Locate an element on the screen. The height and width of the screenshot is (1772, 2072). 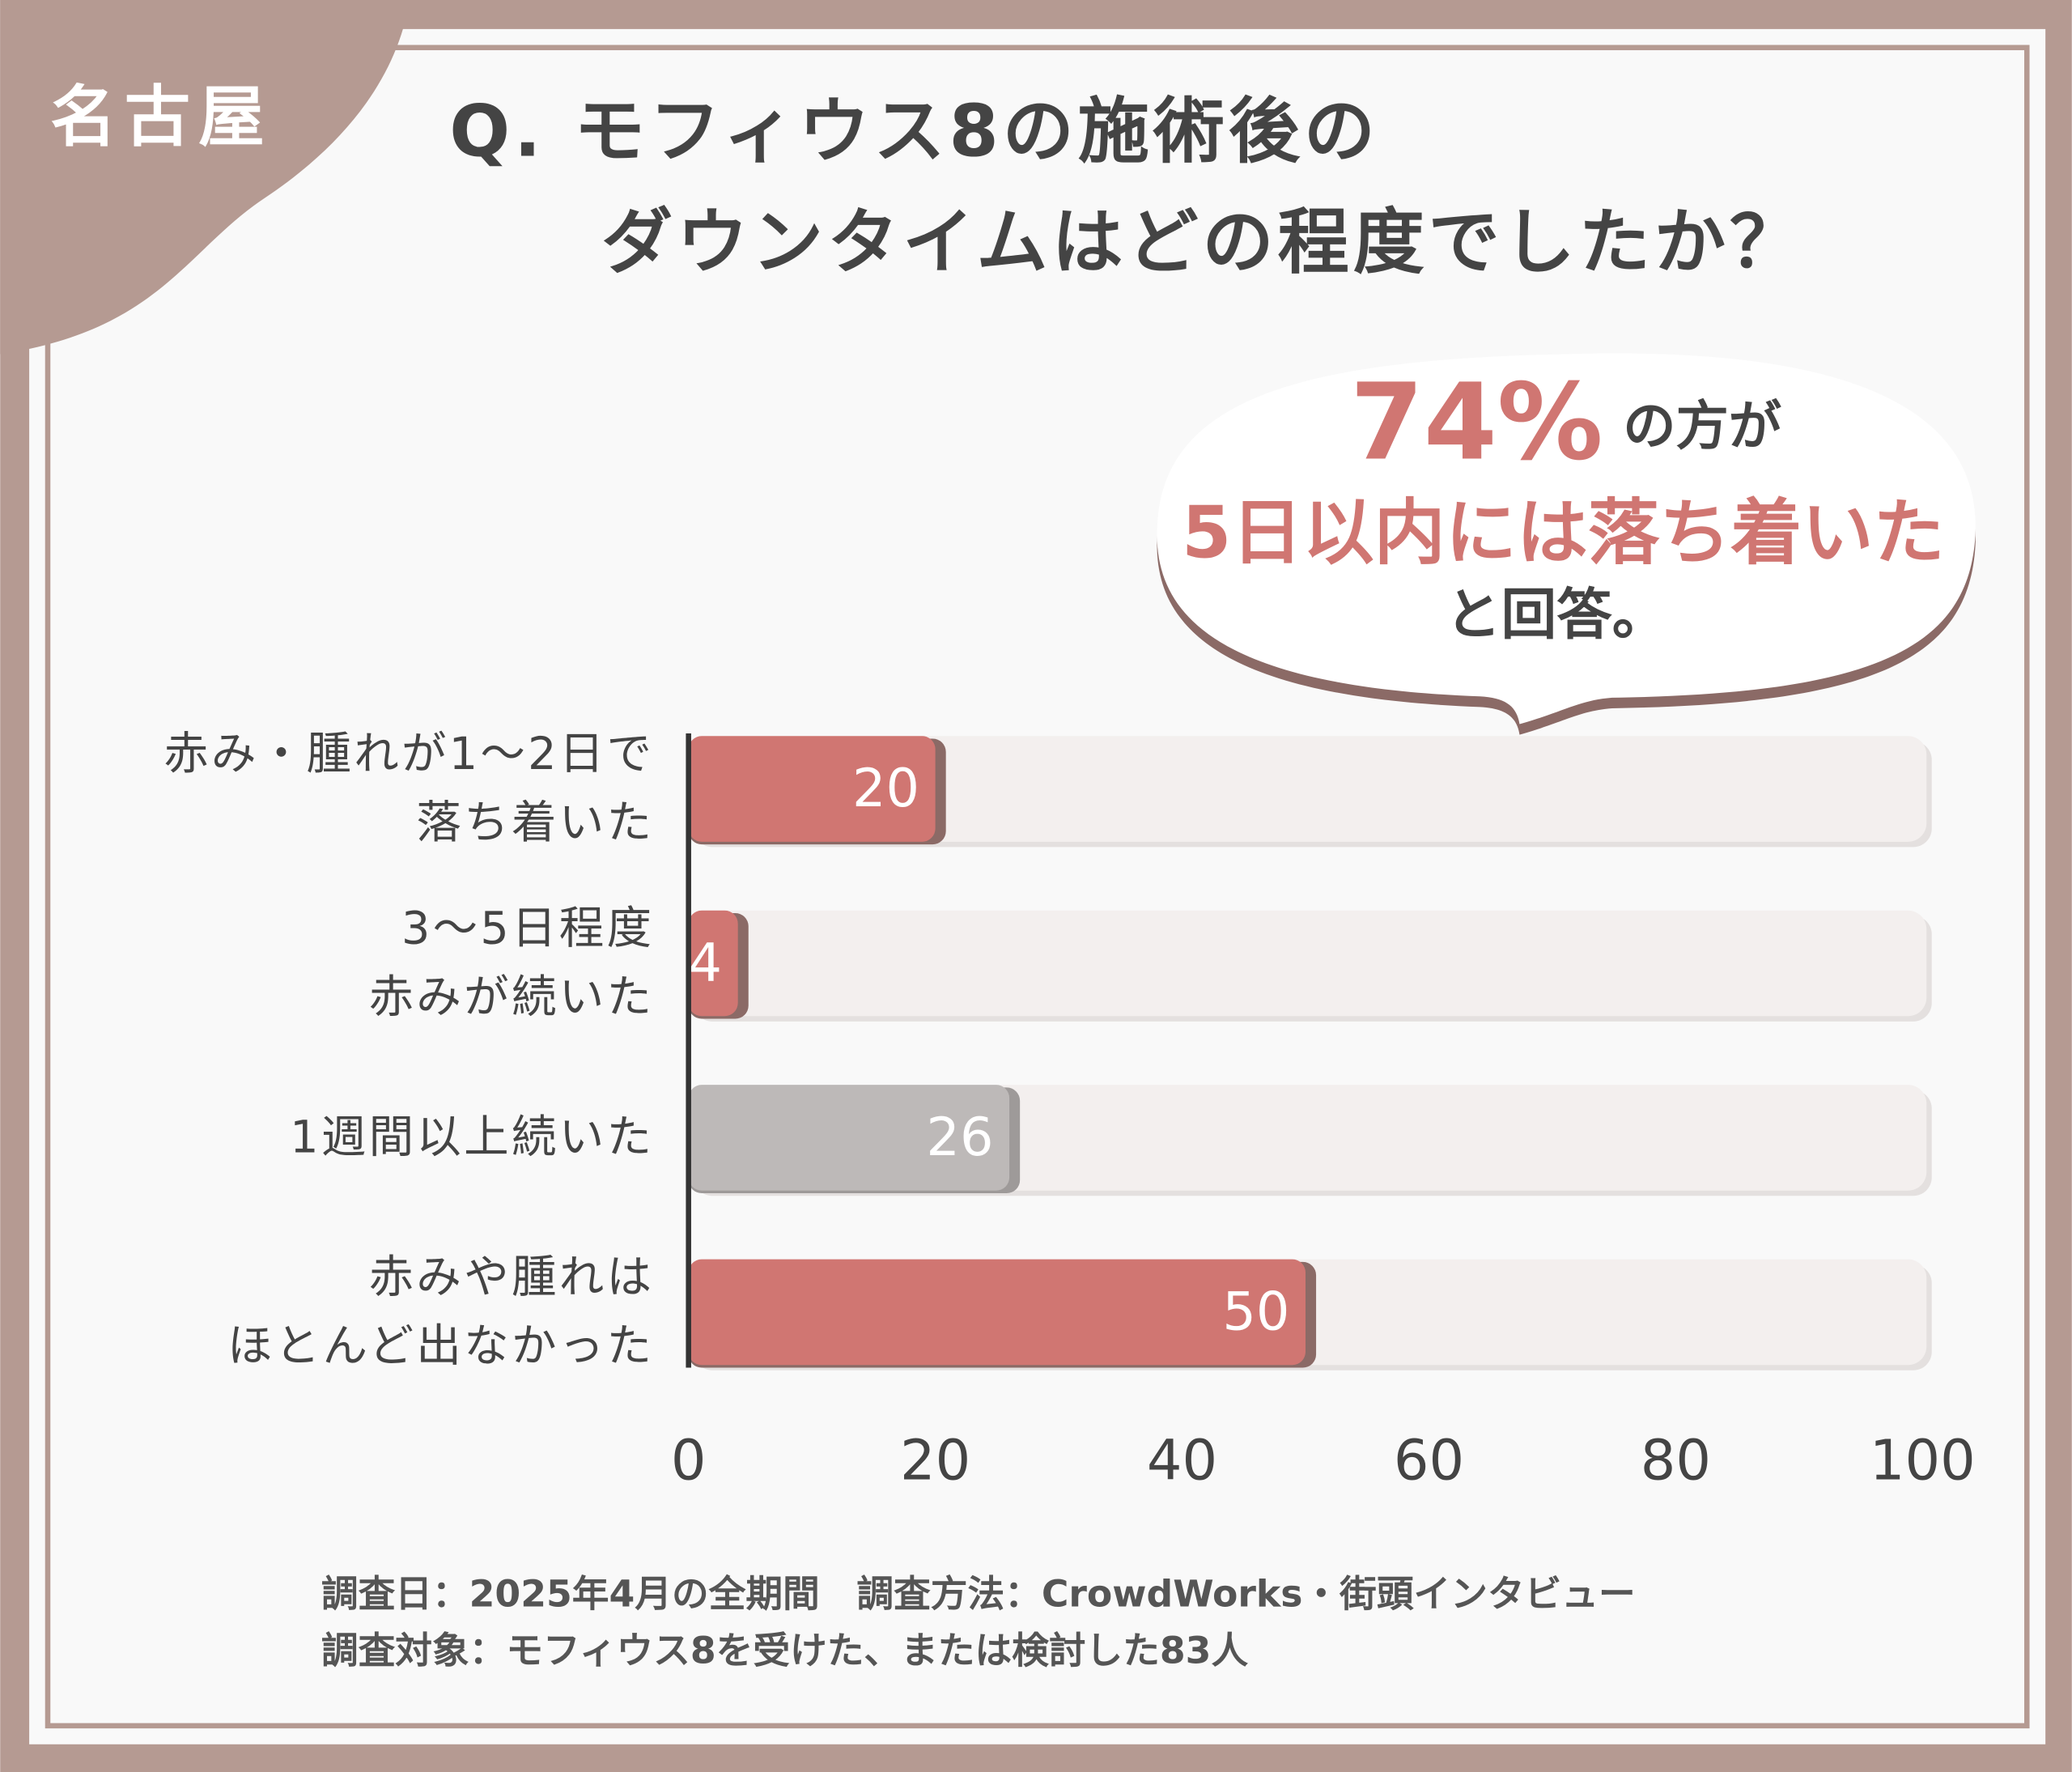
category-box: 赤み・腫れが1〜2日で 落ち着いた is located at coordinates (409, 789).